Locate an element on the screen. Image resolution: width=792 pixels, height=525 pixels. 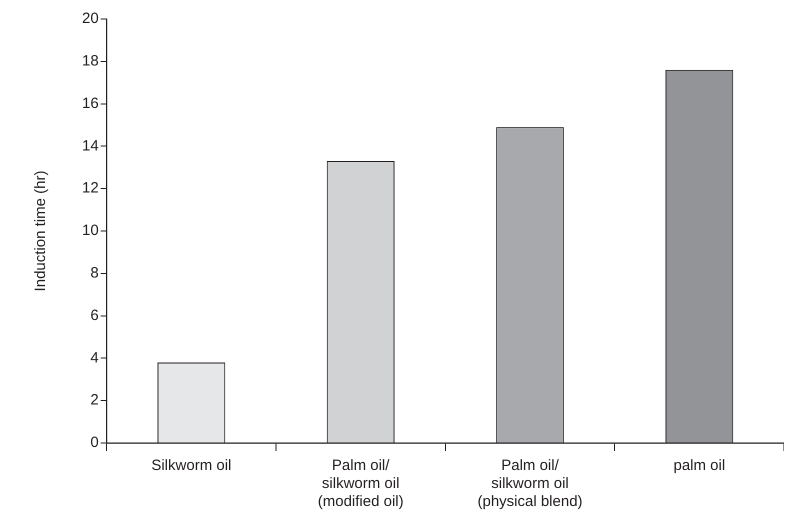
y-tick-label: 2 is located at coordinates (94, 400).